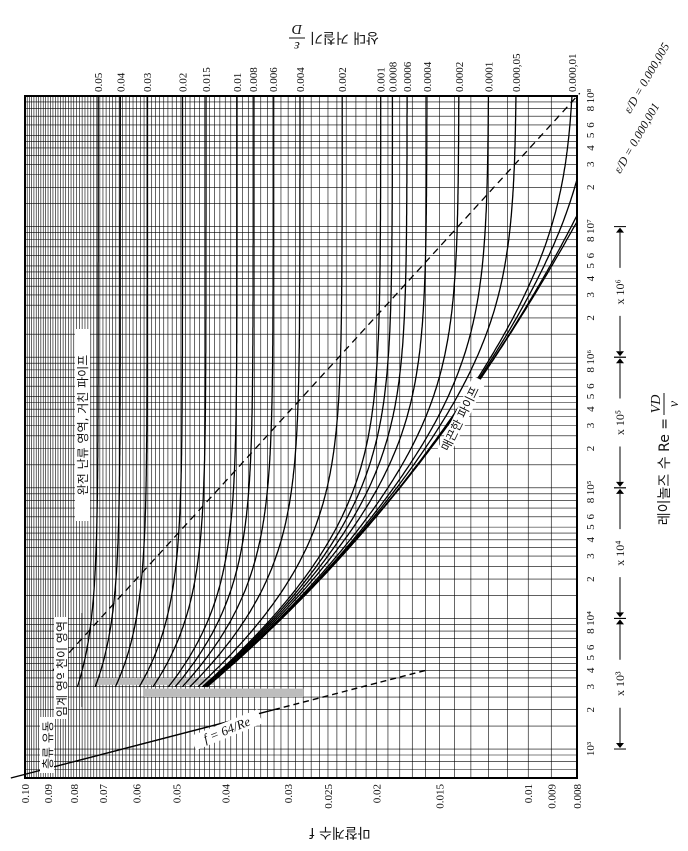  I want to click on f-tick-label: 0.09, so click(49, 794).